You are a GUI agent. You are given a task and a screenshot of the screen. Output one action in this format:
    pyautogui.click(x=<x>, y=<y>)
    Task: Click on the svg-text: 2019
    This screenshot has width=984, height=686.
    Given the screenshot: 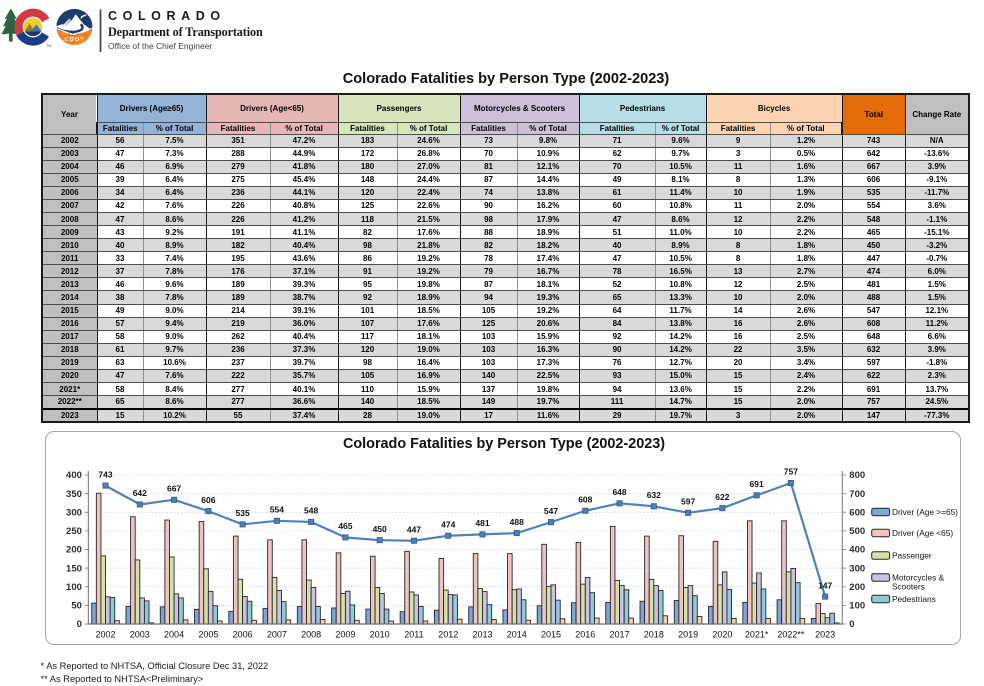 What is the action you would take?
    pyautogui.click(x=688, y=634)
    